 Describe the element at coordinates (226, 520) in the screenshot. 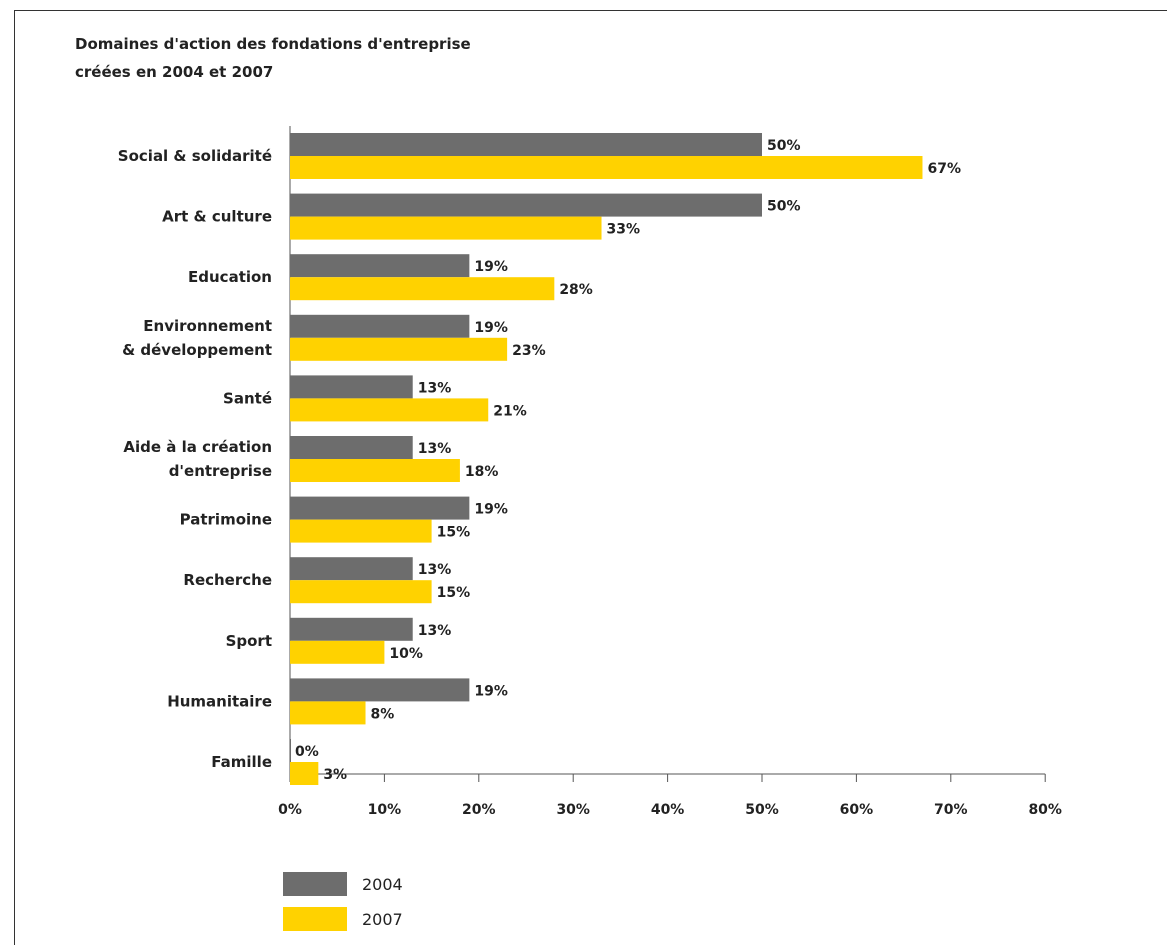

I see `category-label: Patrimoine` at that location.